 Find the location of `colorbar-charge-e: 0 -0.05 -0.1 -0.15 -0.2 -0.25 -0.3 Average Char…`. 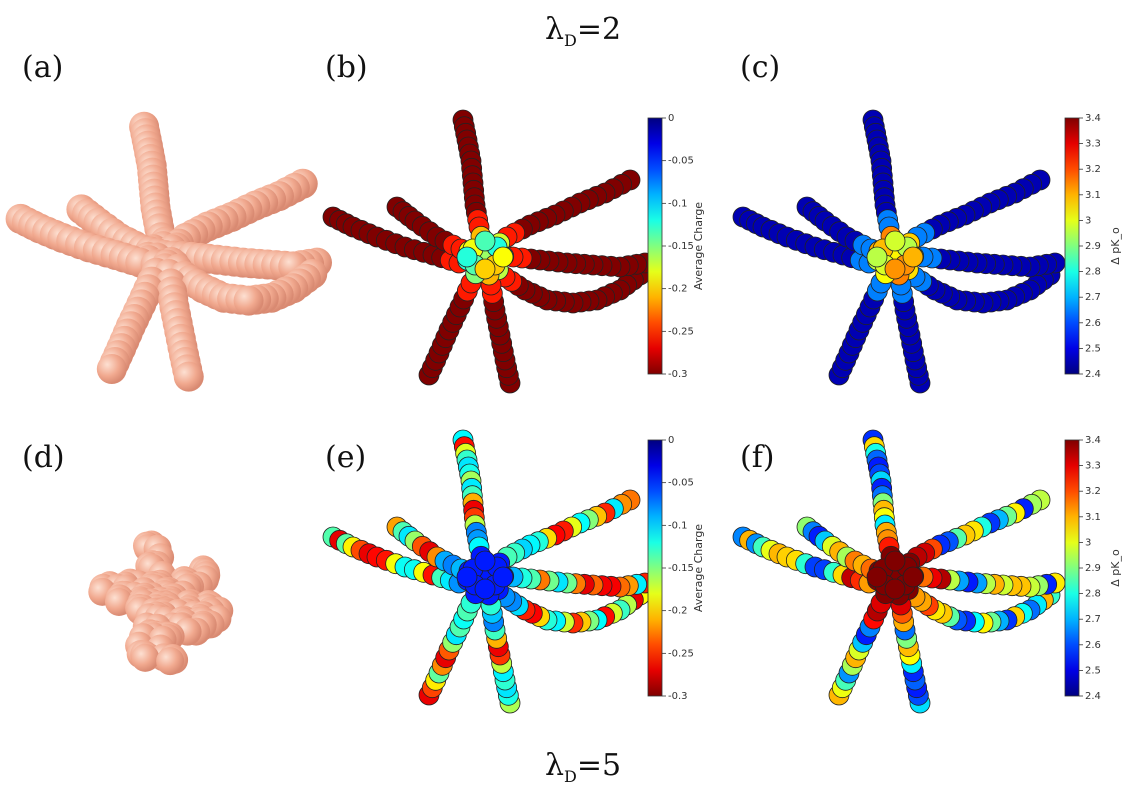

colorbar-charge-e: 0 -0.05 -0.1 -0.15 -0.2 -0.25 -0.3 Average Char… is located at coordinates (676, 568).